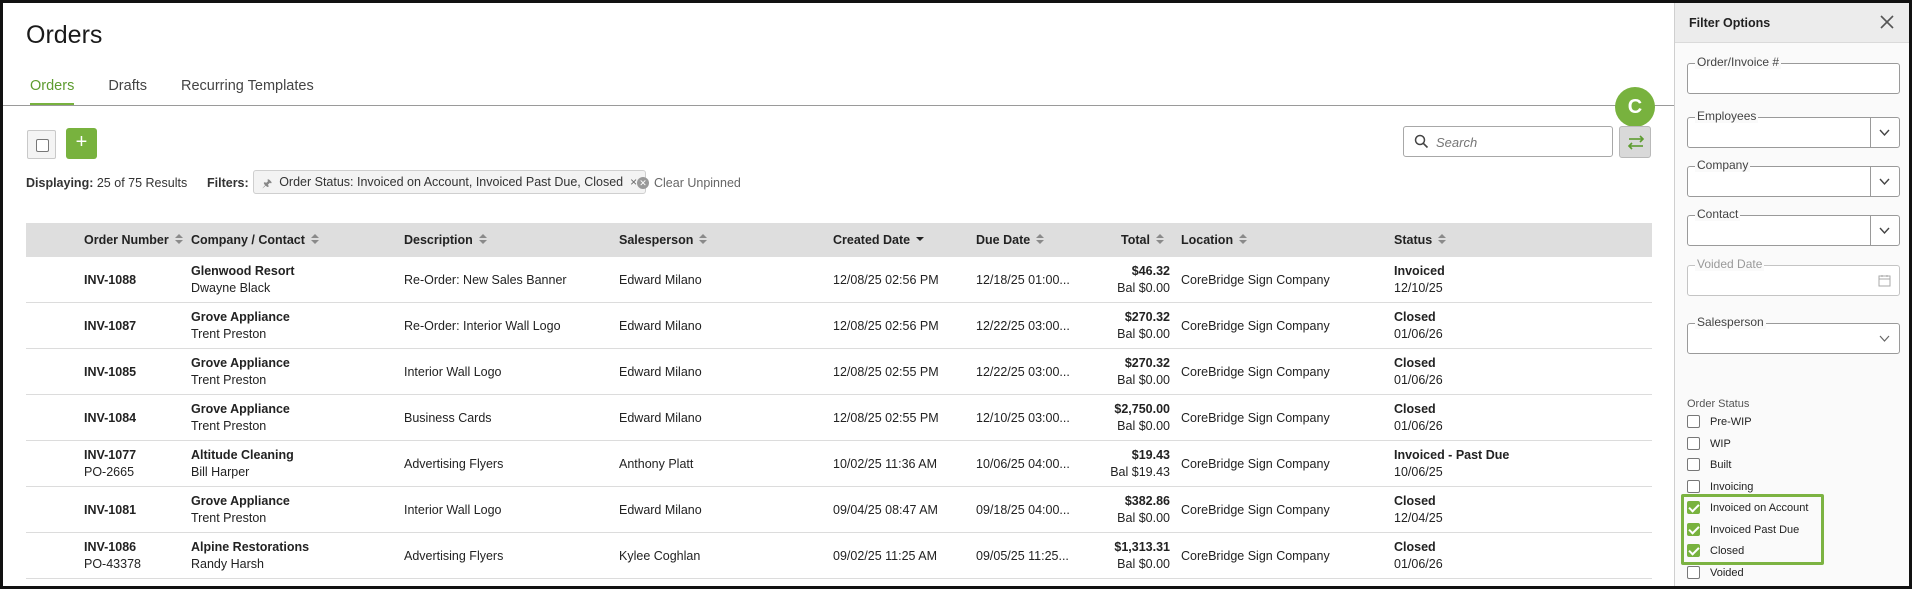  Describe the element at coordinates (1142, 240) in the screenshot. I see `column-total: Total` at that location.